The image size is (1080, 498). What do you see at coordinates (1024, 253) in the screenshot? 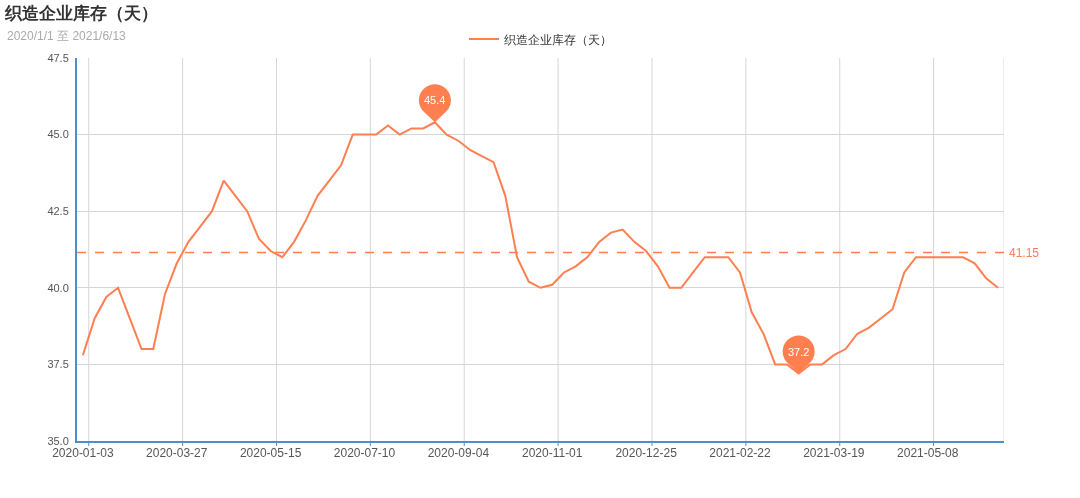
I see `ref-line-label: 41.15` at bounding box center [1024, 253].